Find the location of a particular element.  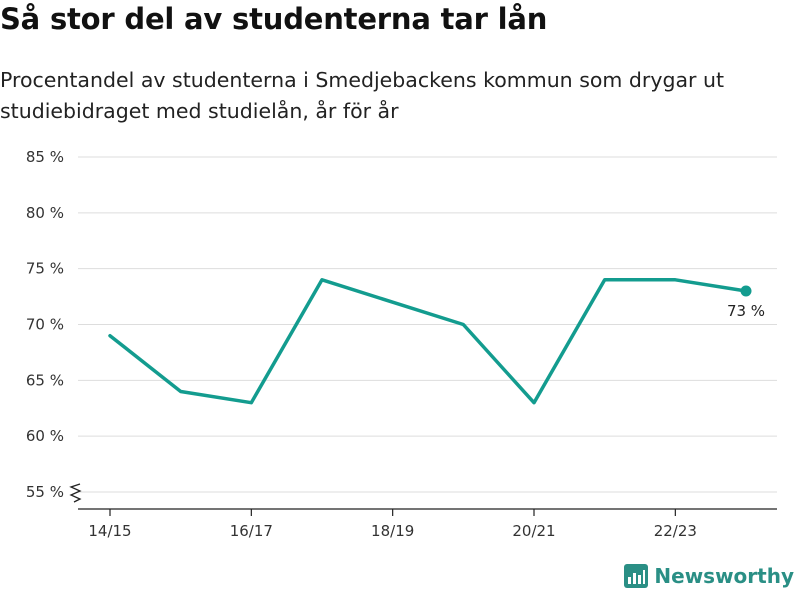

axis-break-icon is located at coordinates (75, 493).